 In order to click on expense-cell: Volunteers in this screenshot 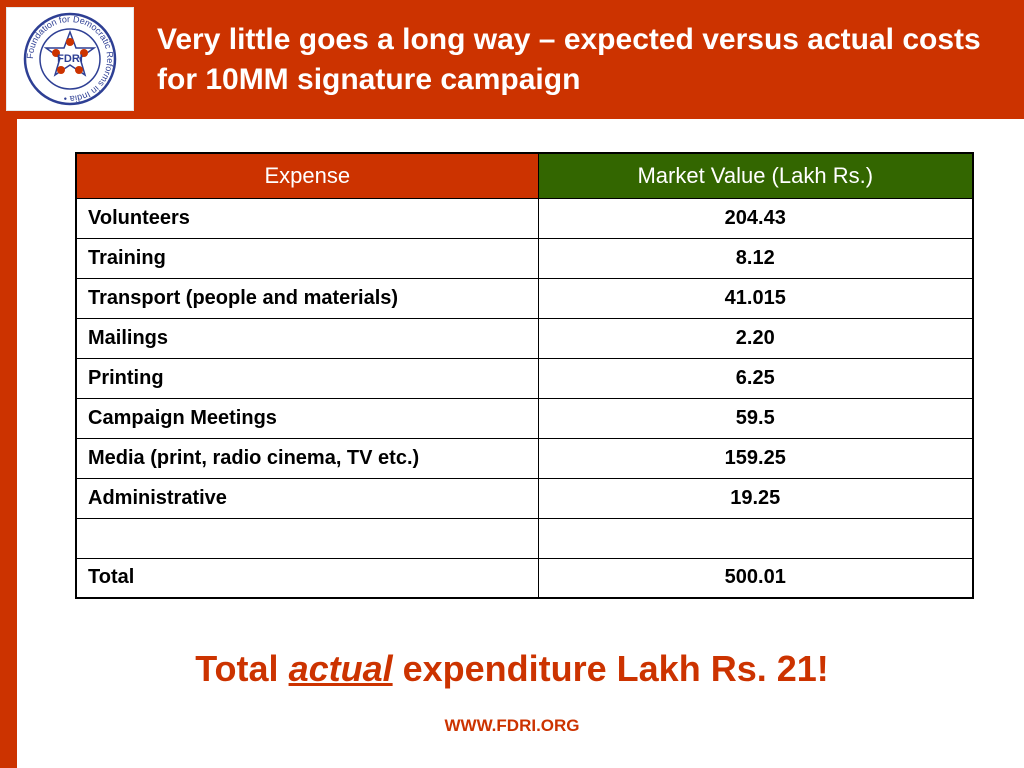, I will do `click(307, 218)`.